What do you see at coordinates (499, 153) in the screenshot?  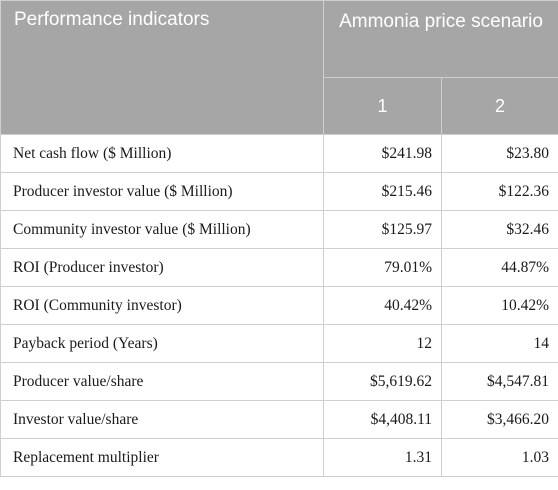 I see `scenario-2-value: $23.80` at bounding box center [499, 153].